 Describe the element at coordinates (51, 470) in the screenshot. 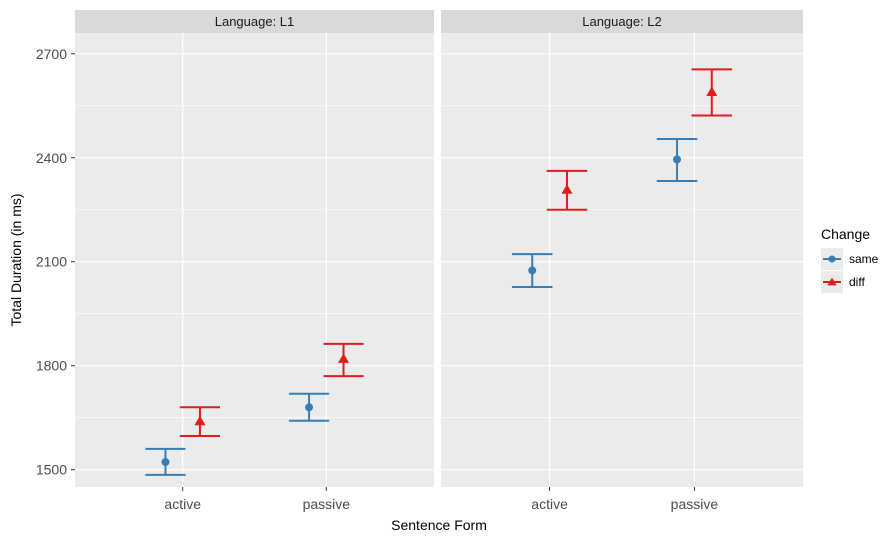

I see `y-tick-label: 1500` at that location.